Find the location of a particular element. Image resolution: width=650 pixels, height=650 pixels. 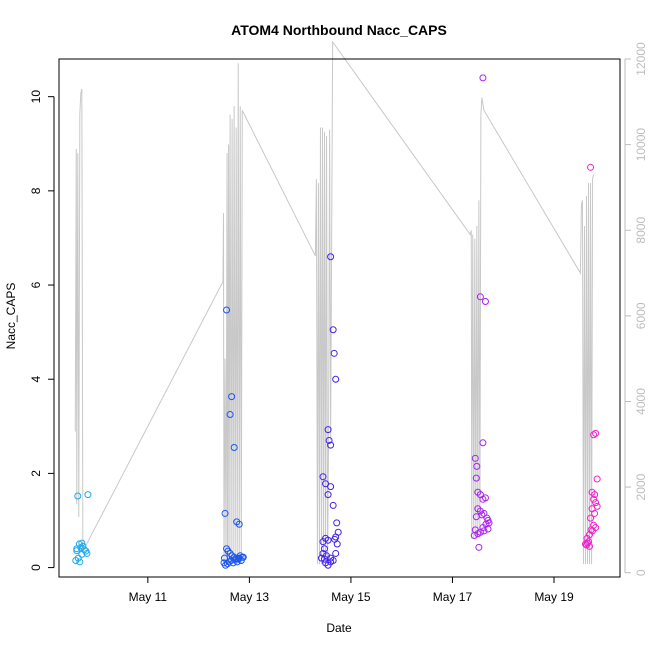

x-axis-label: Date is located at coordinates (339, 628).